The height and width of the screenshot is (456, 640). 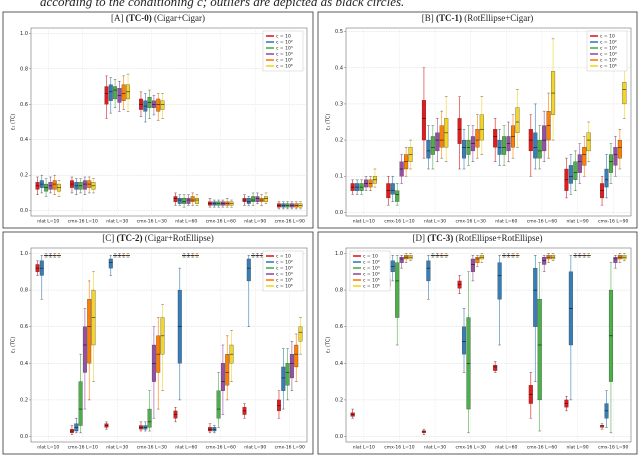 What do you see at coordinates (108, 238) in the screenshot?
I see `panel-label: [C]` at bounding box center [108, 238].